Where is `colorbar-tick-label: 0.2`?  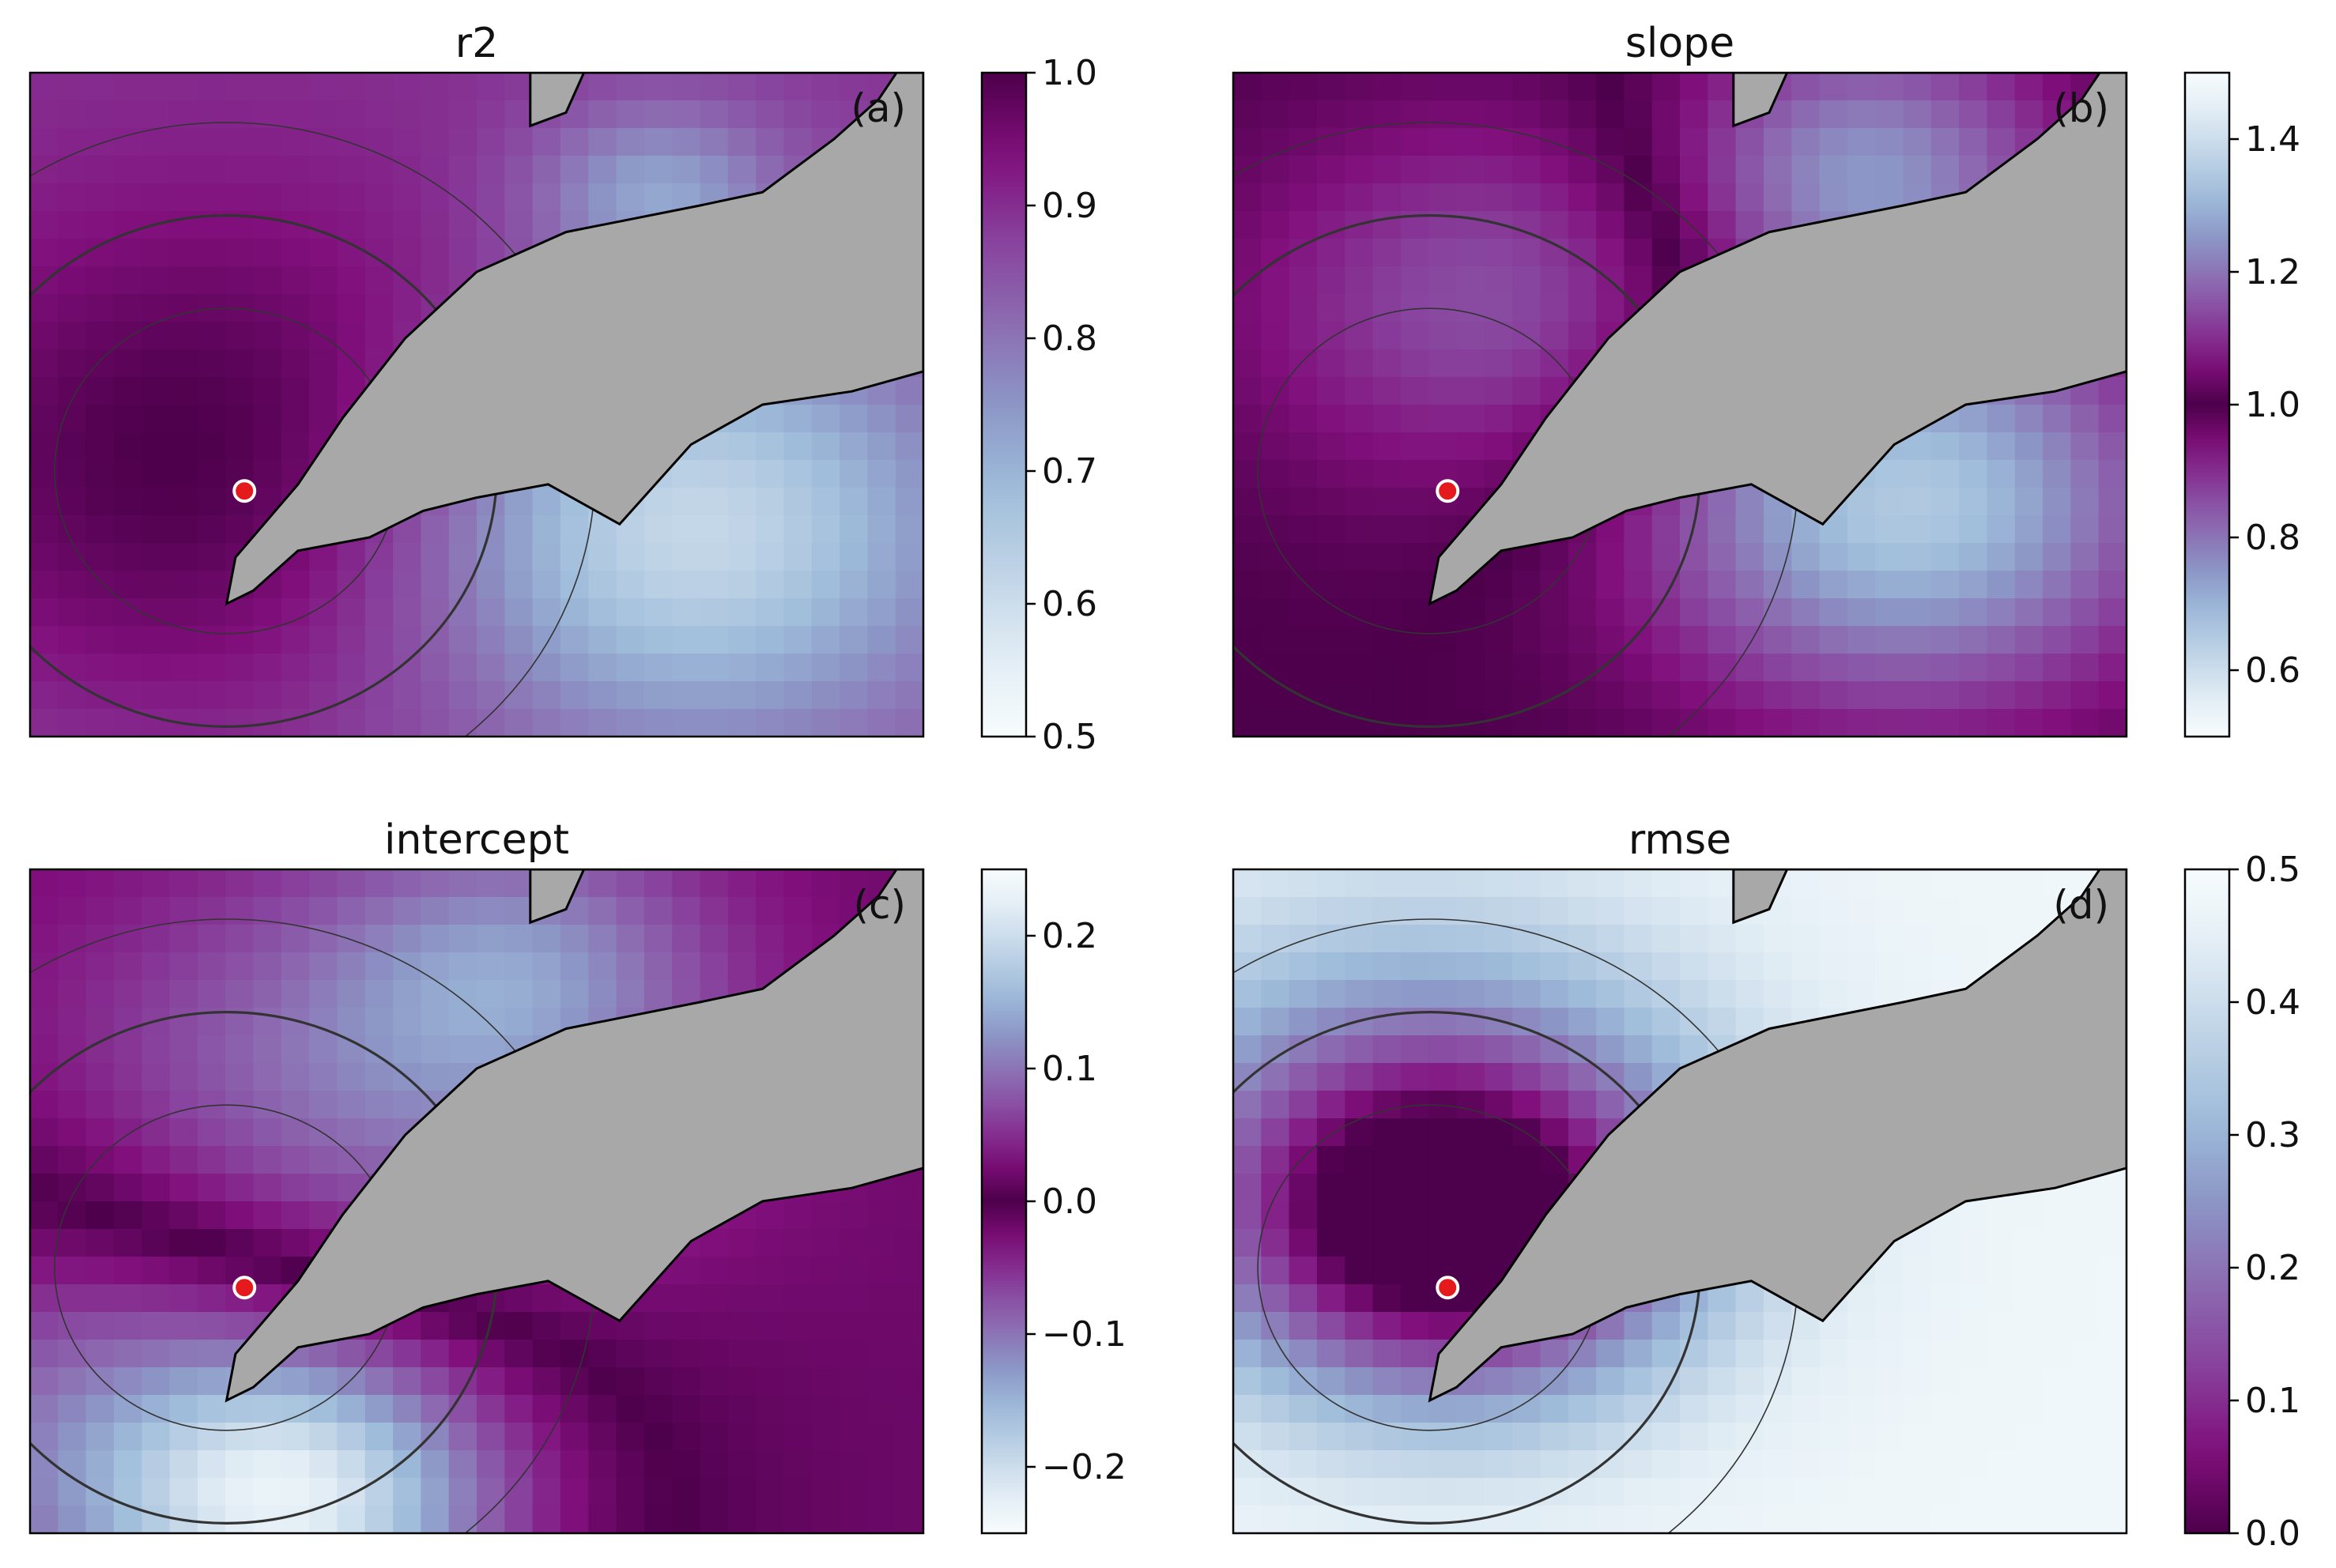 colorbar-tick-label: 0.2 is located at coordinates (1069, 936).